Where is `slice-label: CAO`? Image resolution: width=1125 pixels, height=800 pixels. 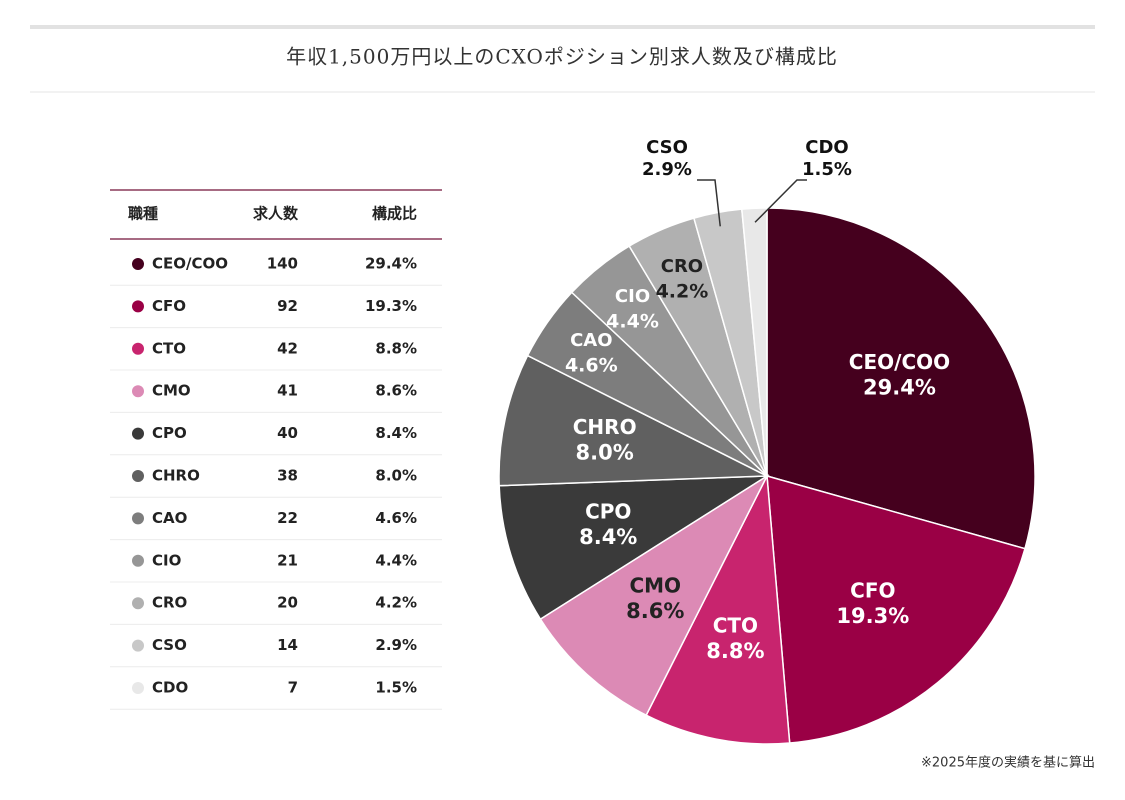
slice-label: CAO is located at coordinates (591, 340).